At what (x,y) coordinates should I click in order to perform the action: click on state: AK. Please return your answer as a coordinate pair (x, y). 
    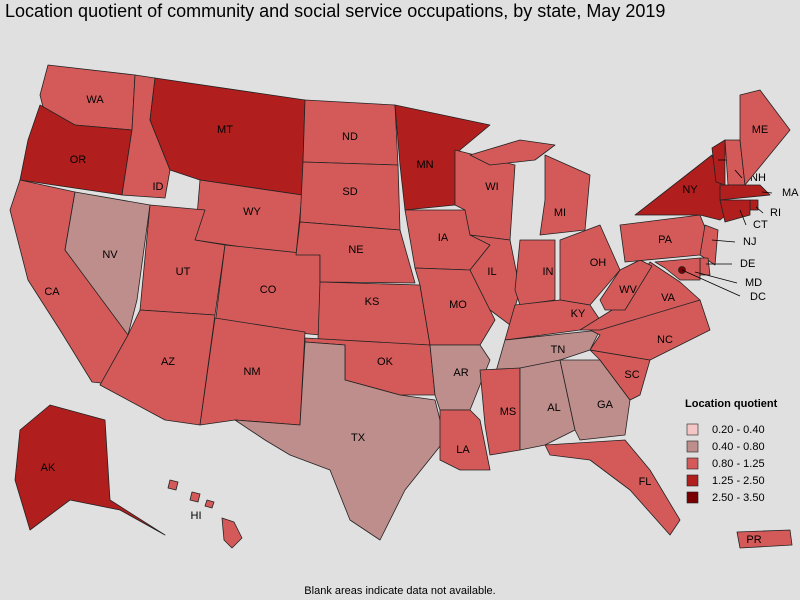
    Looking at the image, I should click on (90, 470).